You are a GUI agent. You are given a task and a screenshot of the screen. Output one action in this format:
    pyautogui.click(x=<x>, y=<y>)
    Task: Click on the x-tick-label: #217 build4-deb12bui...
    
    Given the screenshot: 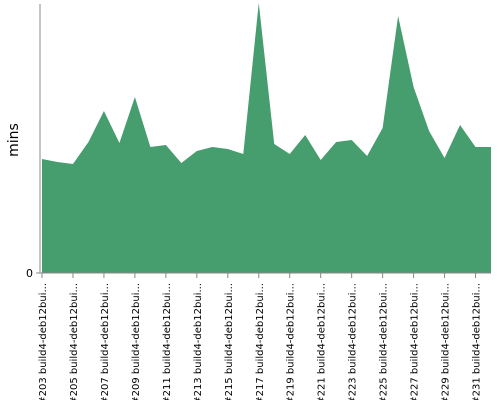 What is the action you would take?
    pyautogui.click(x=260, y=341)
    